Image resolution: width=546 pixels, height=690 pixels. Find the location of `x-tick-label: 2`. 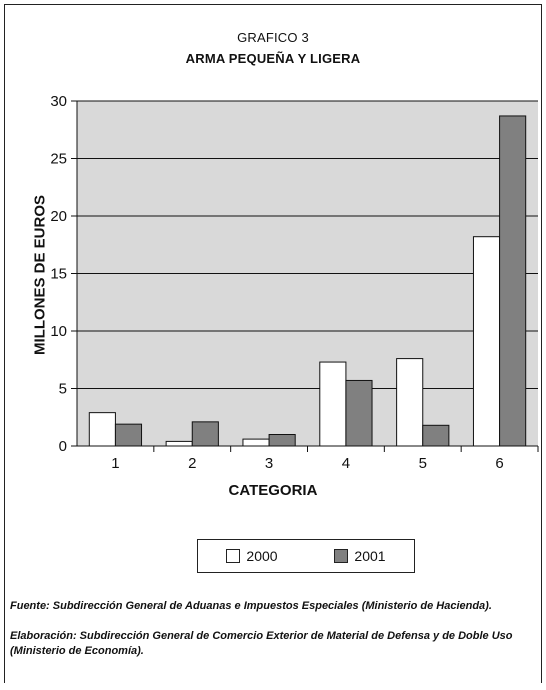

x-tick-label: 2 is located at coordinates (192, 463).